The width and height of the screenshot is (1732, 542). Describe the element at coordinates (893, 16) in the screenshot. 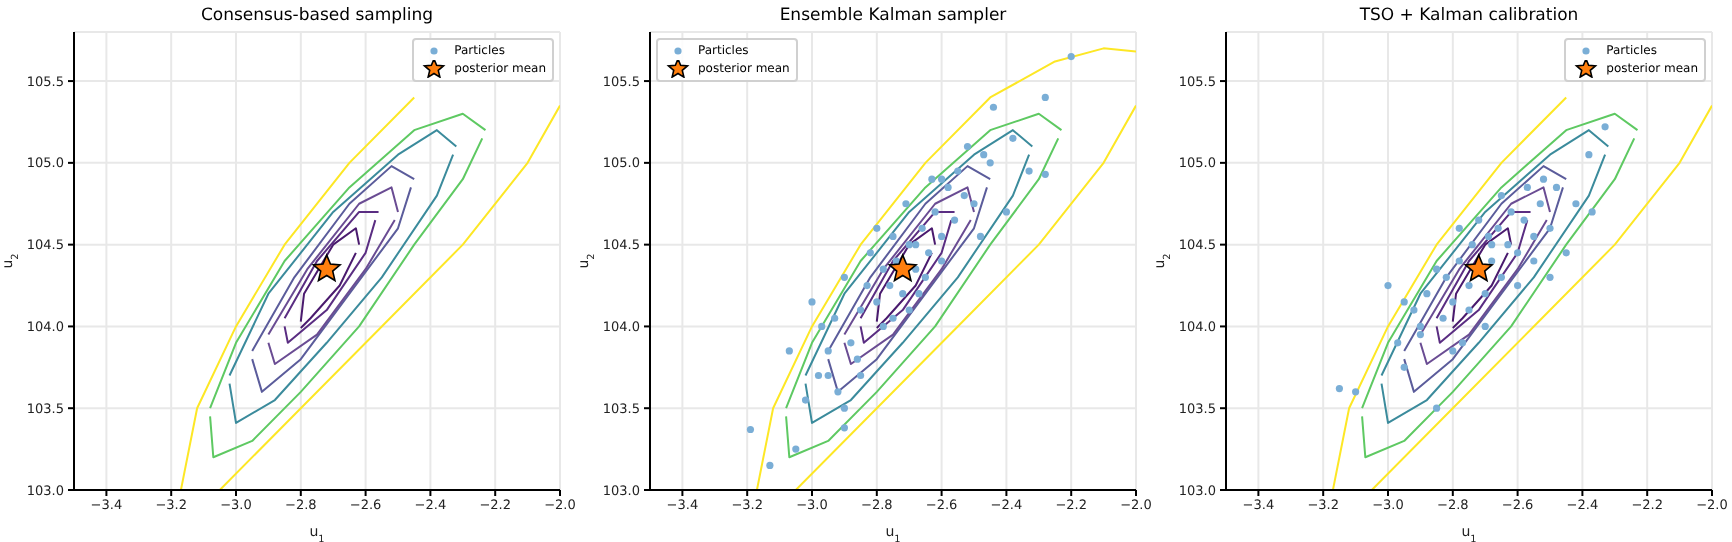

I see `chart-title: Ensemble Kalman sampler` at that location.